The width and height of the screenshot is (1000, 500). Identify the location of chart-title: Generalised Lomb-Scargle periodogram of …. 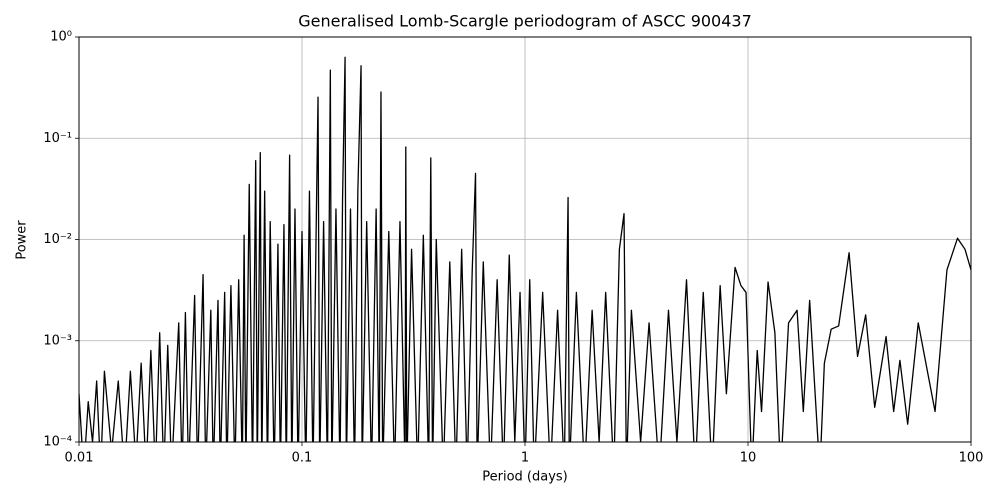
(525, 21).